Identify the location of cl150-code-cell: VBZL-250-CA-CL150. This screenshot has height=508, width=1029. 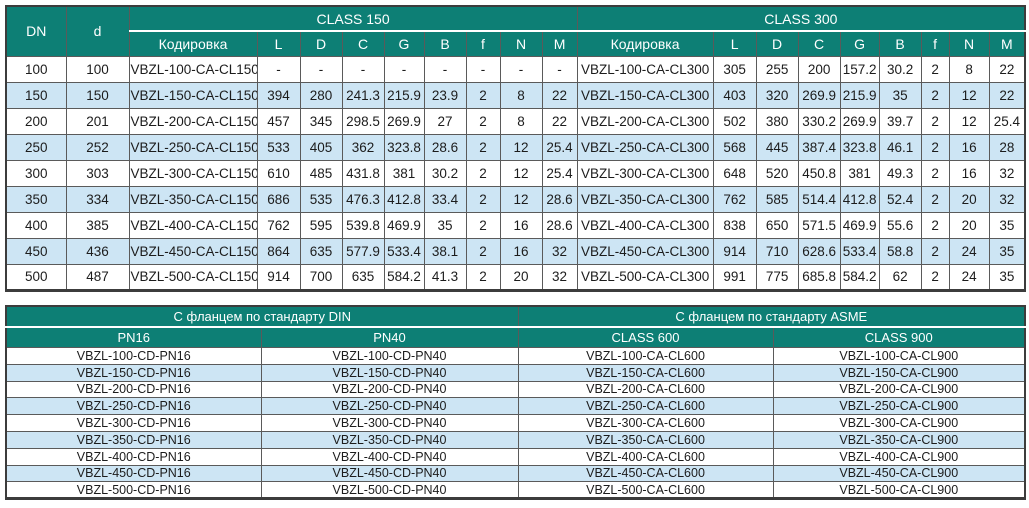
(193, 147).